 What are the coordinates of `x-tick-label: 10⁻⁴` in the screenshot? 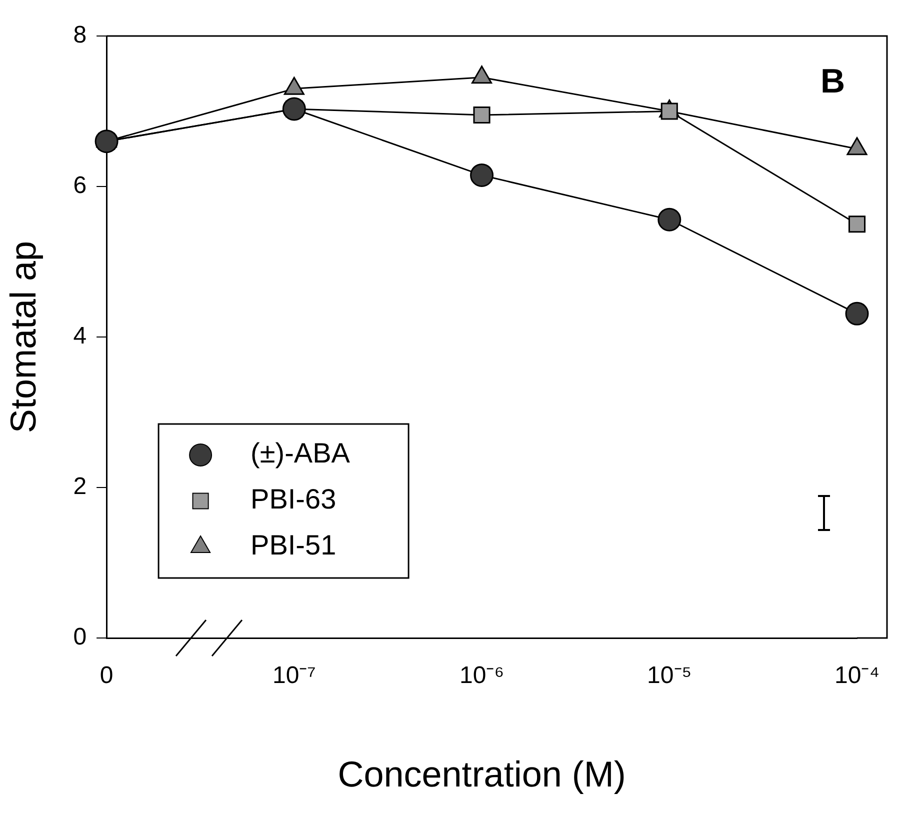 It's located at (857, 676).